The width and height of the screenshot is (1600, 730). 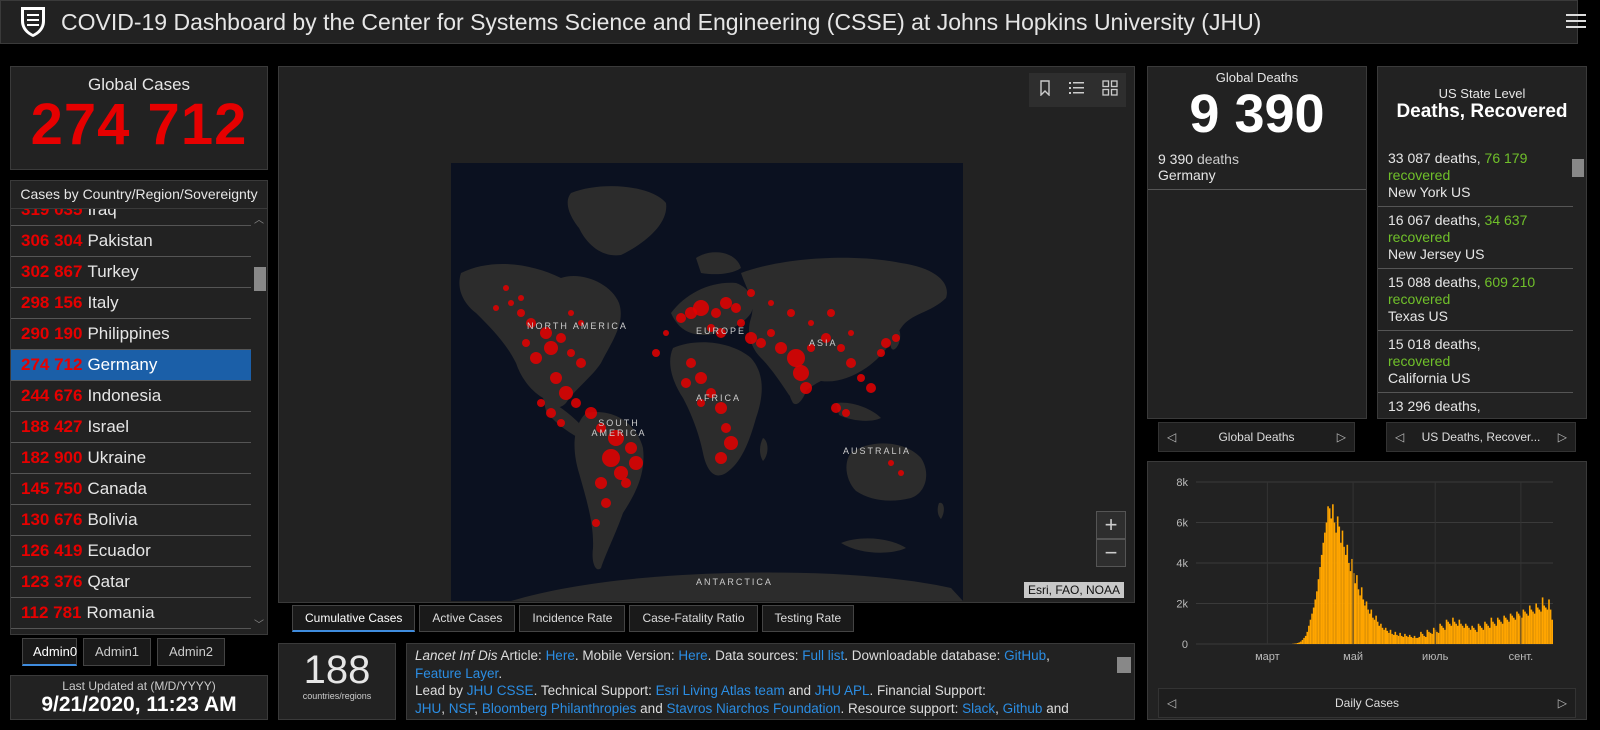 What do you see at coordinates (808, 618) in the screenshot?
I see `tab-testing-rate: Testing Rate` at bounding box center [808, 618].